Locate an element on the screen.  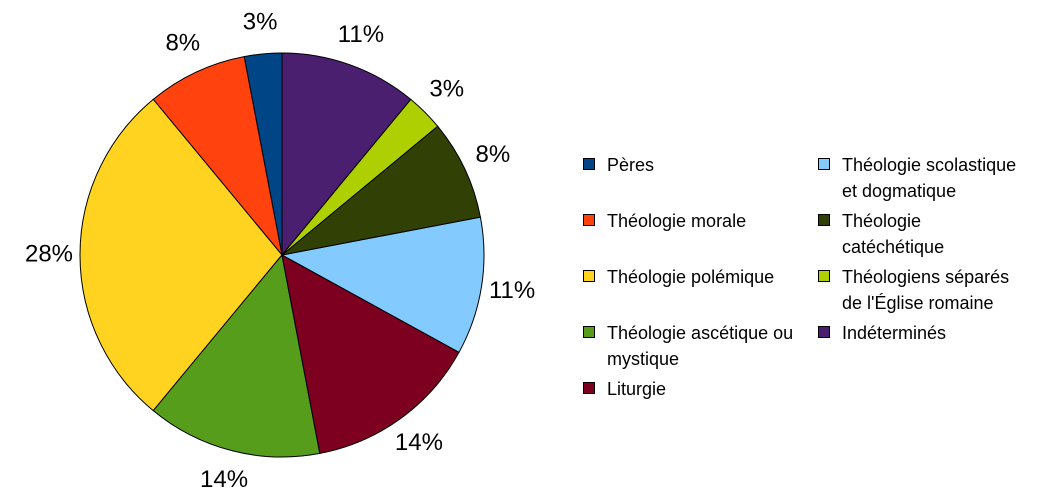
legend-label: Théologie scolastique et dogmatique is located at coordinates (929, 178).